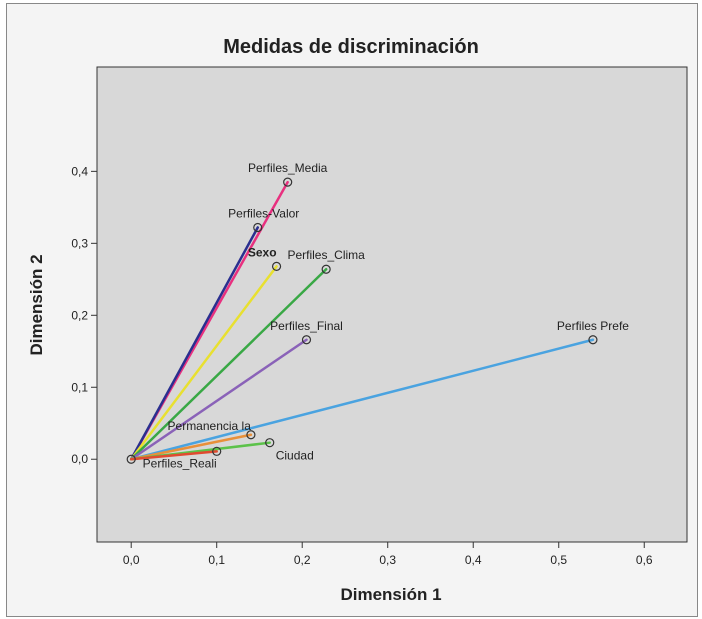  Describe the element at coordinates (302, 560) in the screenshot. I see `x-tick-label: 0,2` at that location.